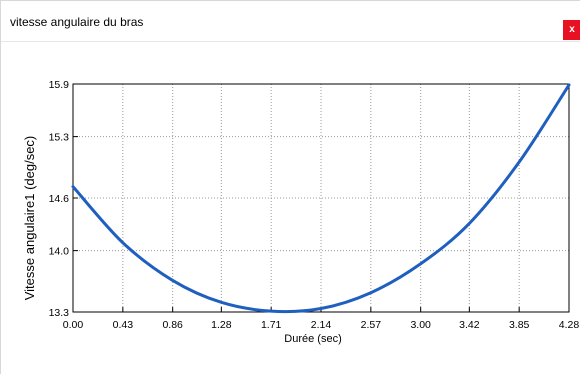  What do you see at coordinates (59, 138) in the screenshot?
I see `y-tick-label: 15.3` at bounding box center [59, 138].